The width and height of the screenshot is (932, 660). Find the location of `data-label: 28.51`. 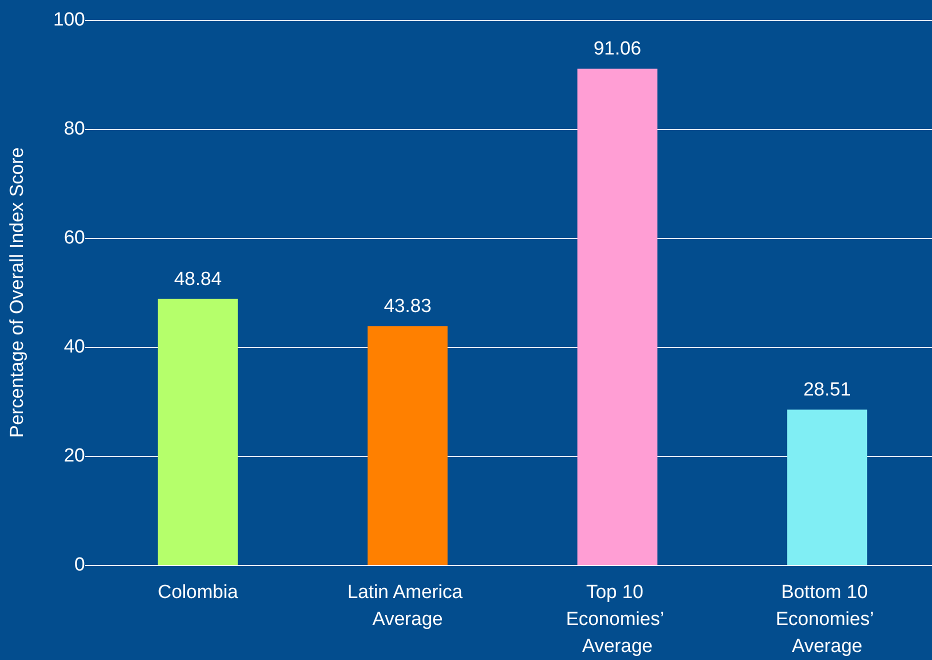

data-label: 28.51 is located at coordinates (827, 390).